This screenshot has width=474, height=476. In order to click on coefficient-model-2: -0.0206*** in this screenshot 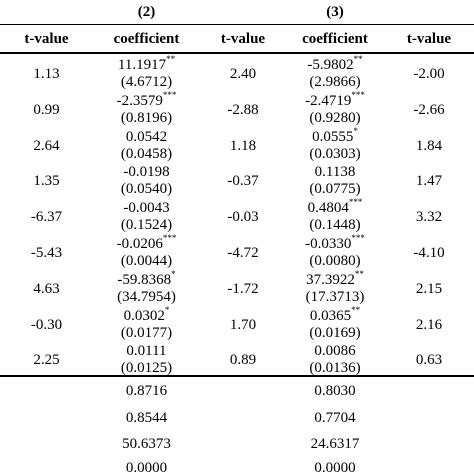, I will do `click(146, 243)`.